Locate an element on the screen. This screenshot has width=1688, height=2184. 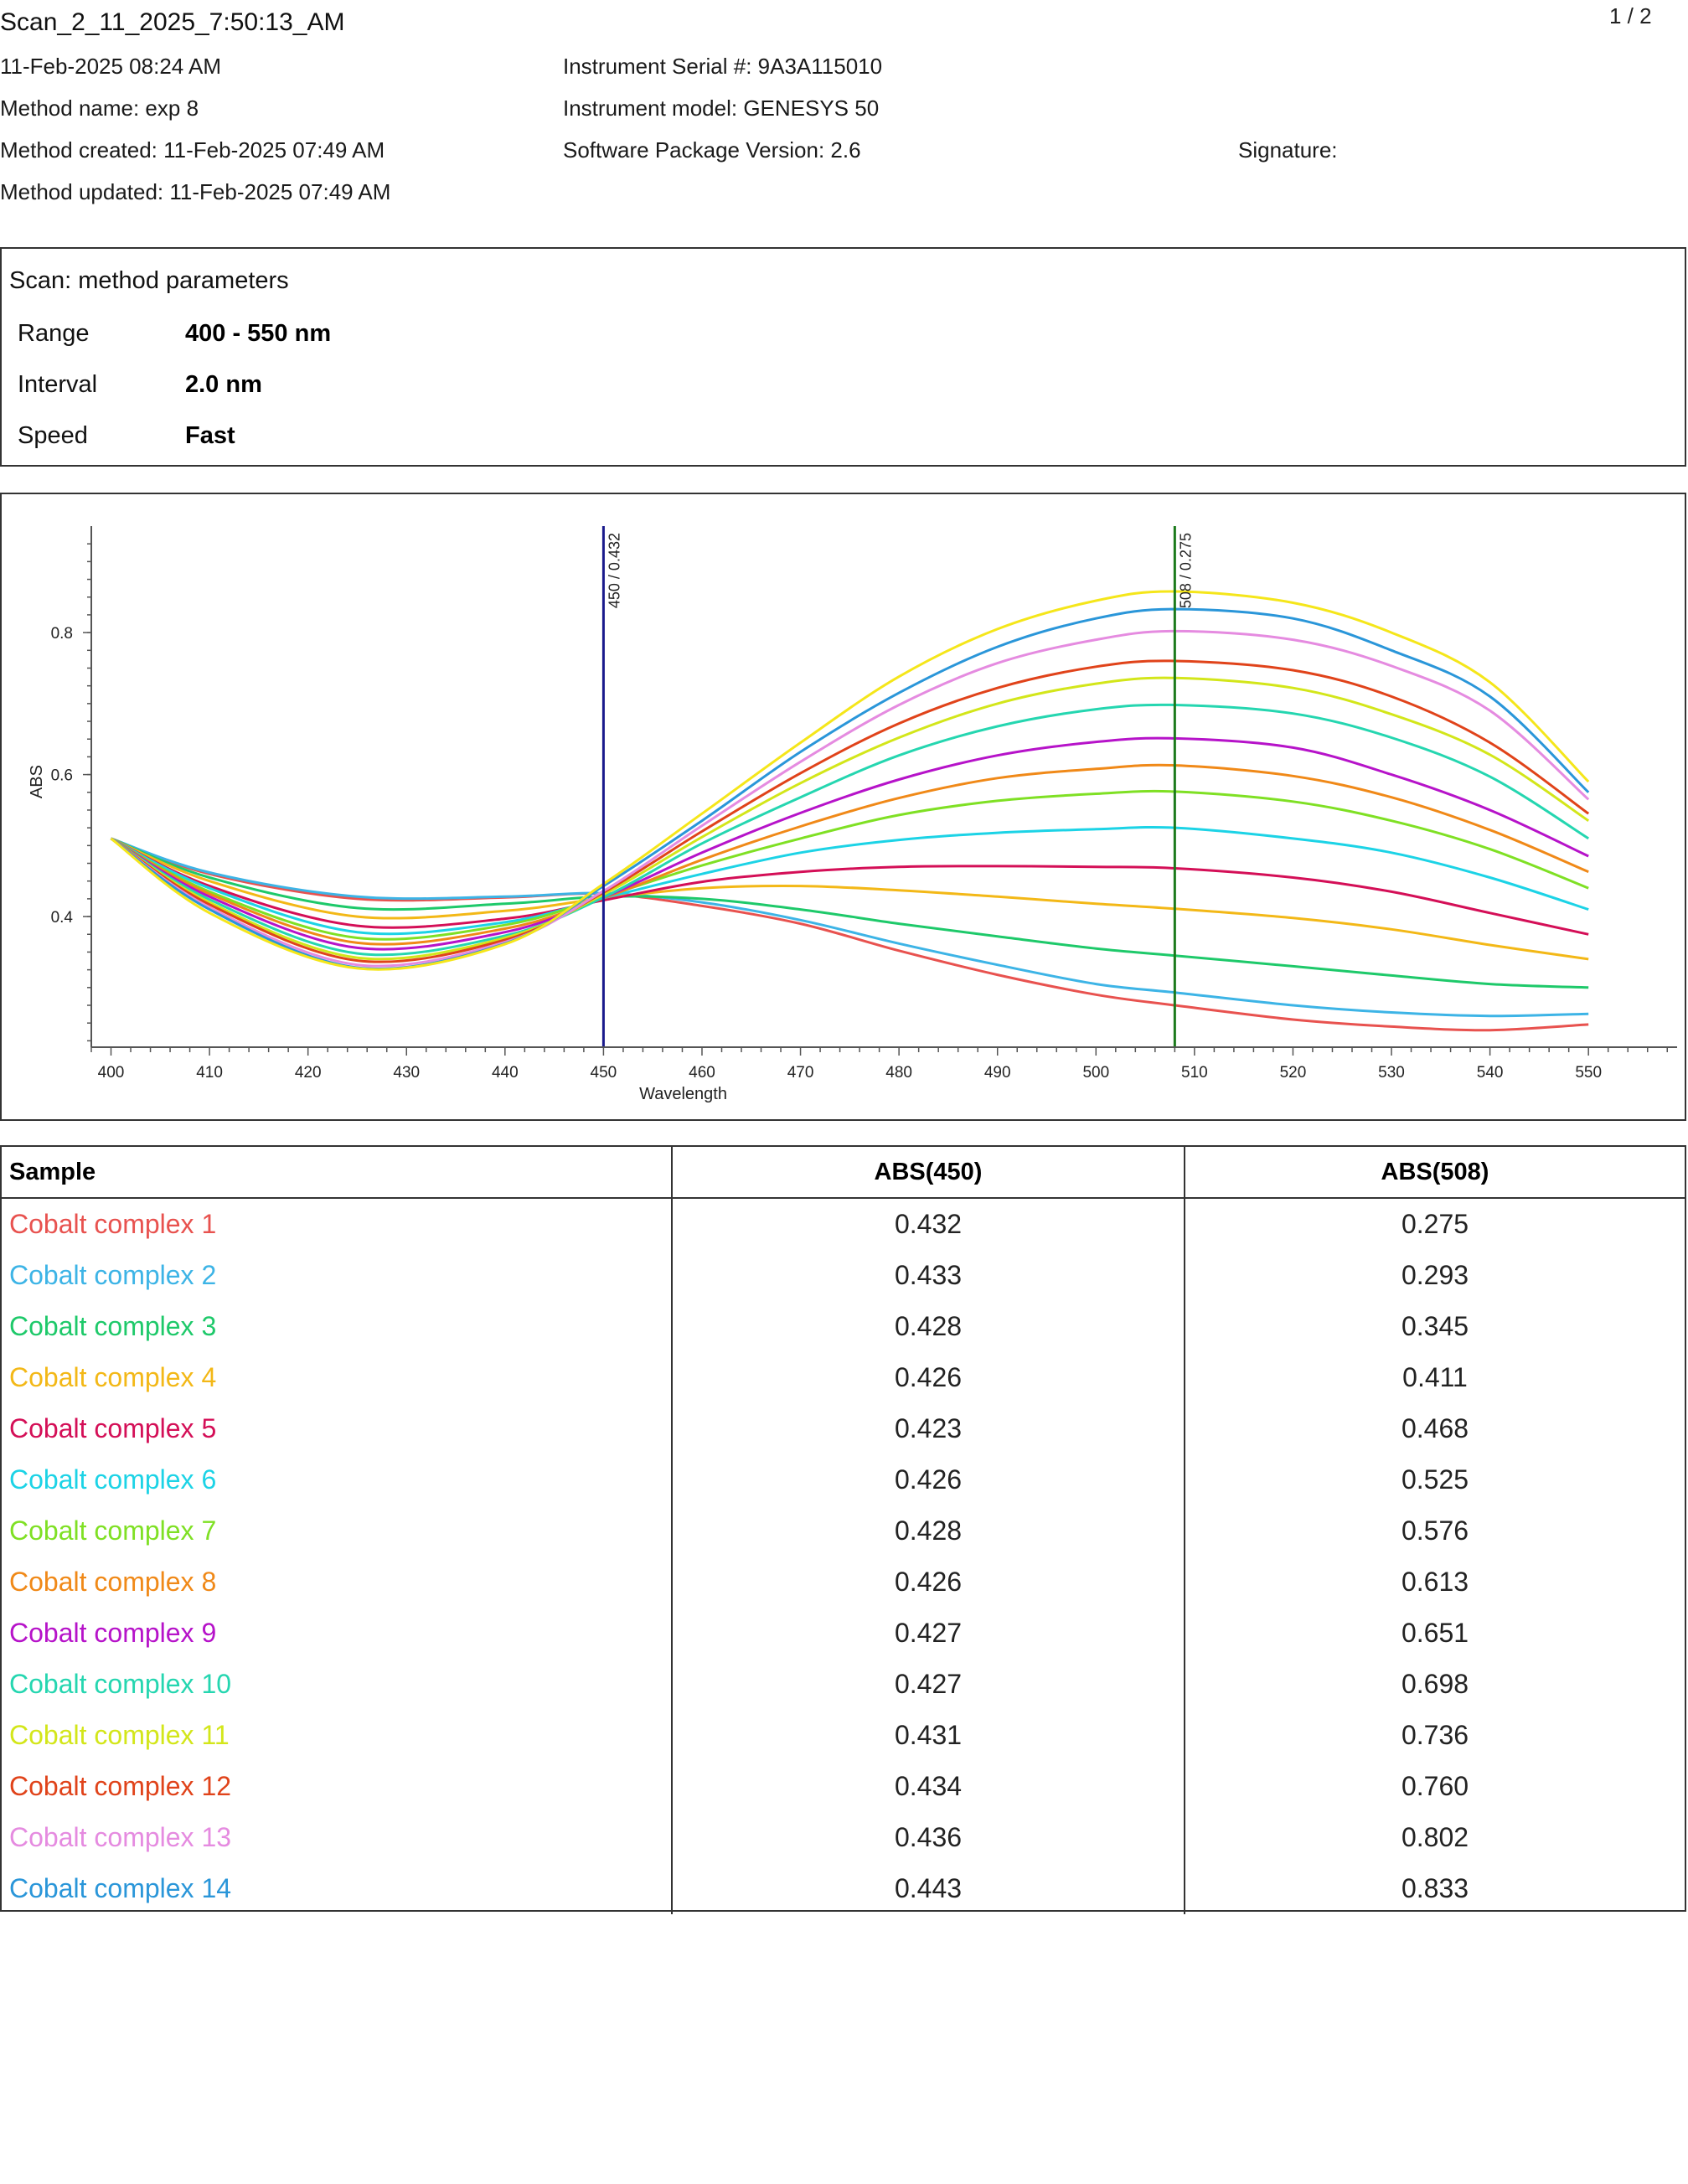
wavelength-marker-label: 508 / 0.275 is located at coordinates (1185, 570).